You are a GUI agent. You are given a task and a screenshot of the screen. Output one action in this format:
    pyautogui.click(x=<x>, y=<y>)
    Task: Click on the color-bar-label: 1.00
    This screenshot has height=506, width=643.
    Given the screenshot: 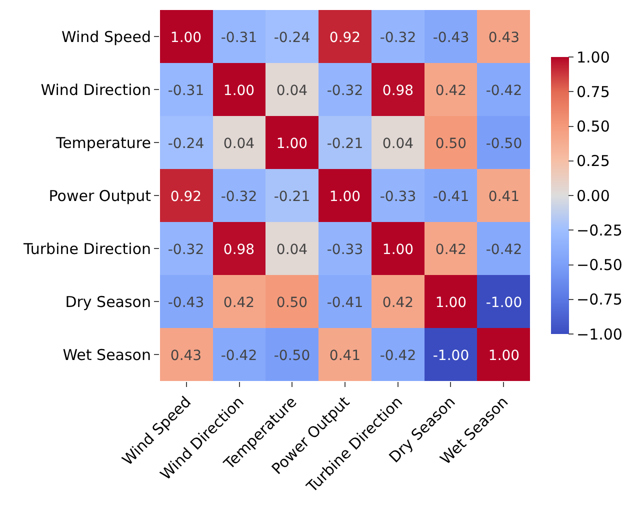 What is the action you would take?
    pyautogui.click(x=593, y=57)
    